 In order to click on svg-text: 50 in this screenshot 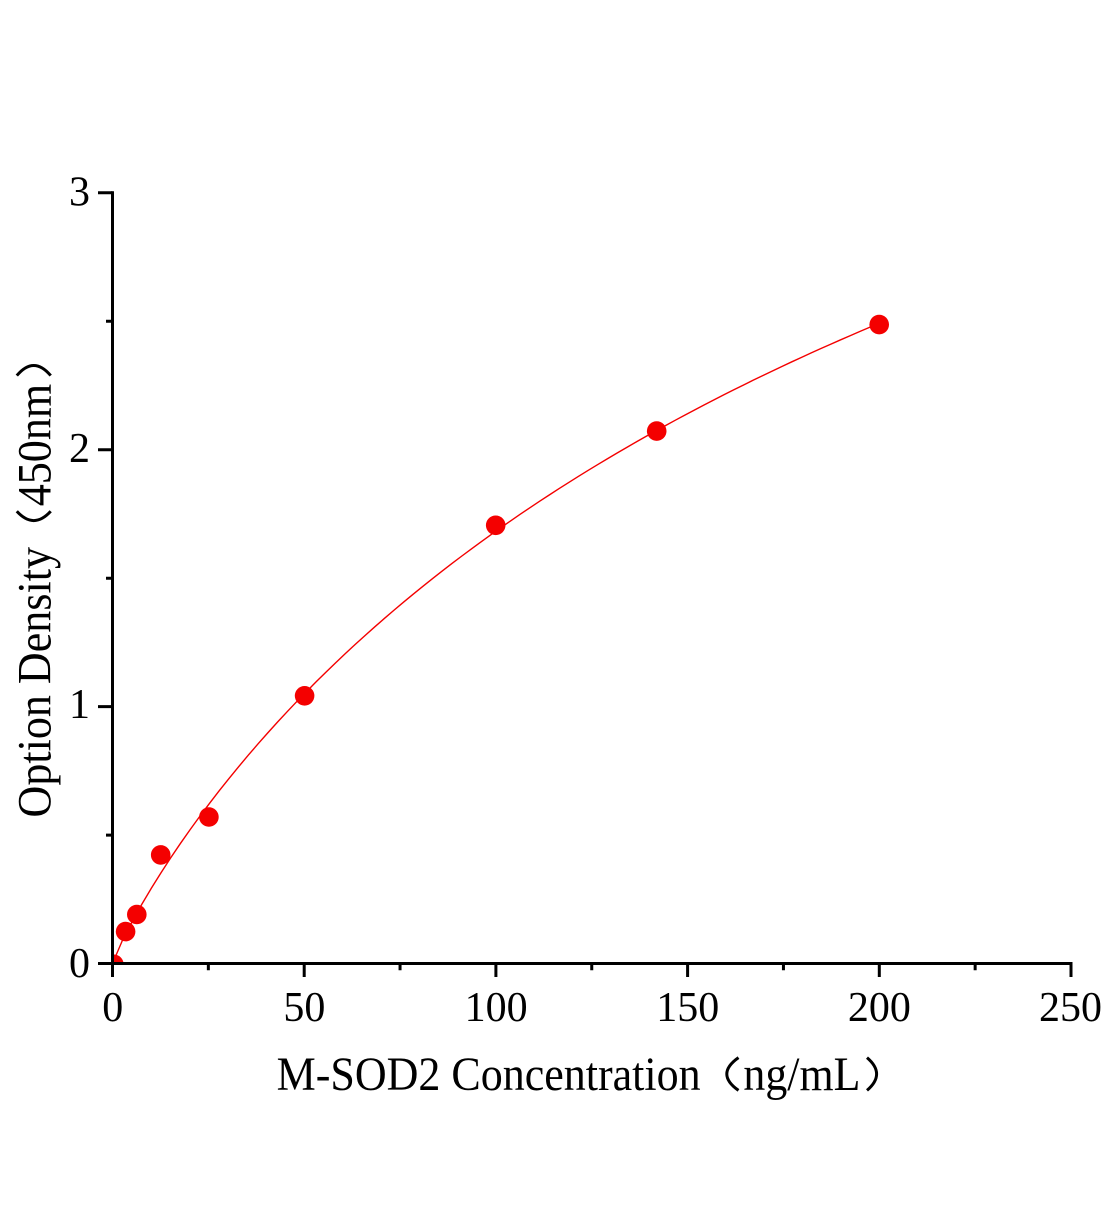, I will do `click(304, 1008)`.